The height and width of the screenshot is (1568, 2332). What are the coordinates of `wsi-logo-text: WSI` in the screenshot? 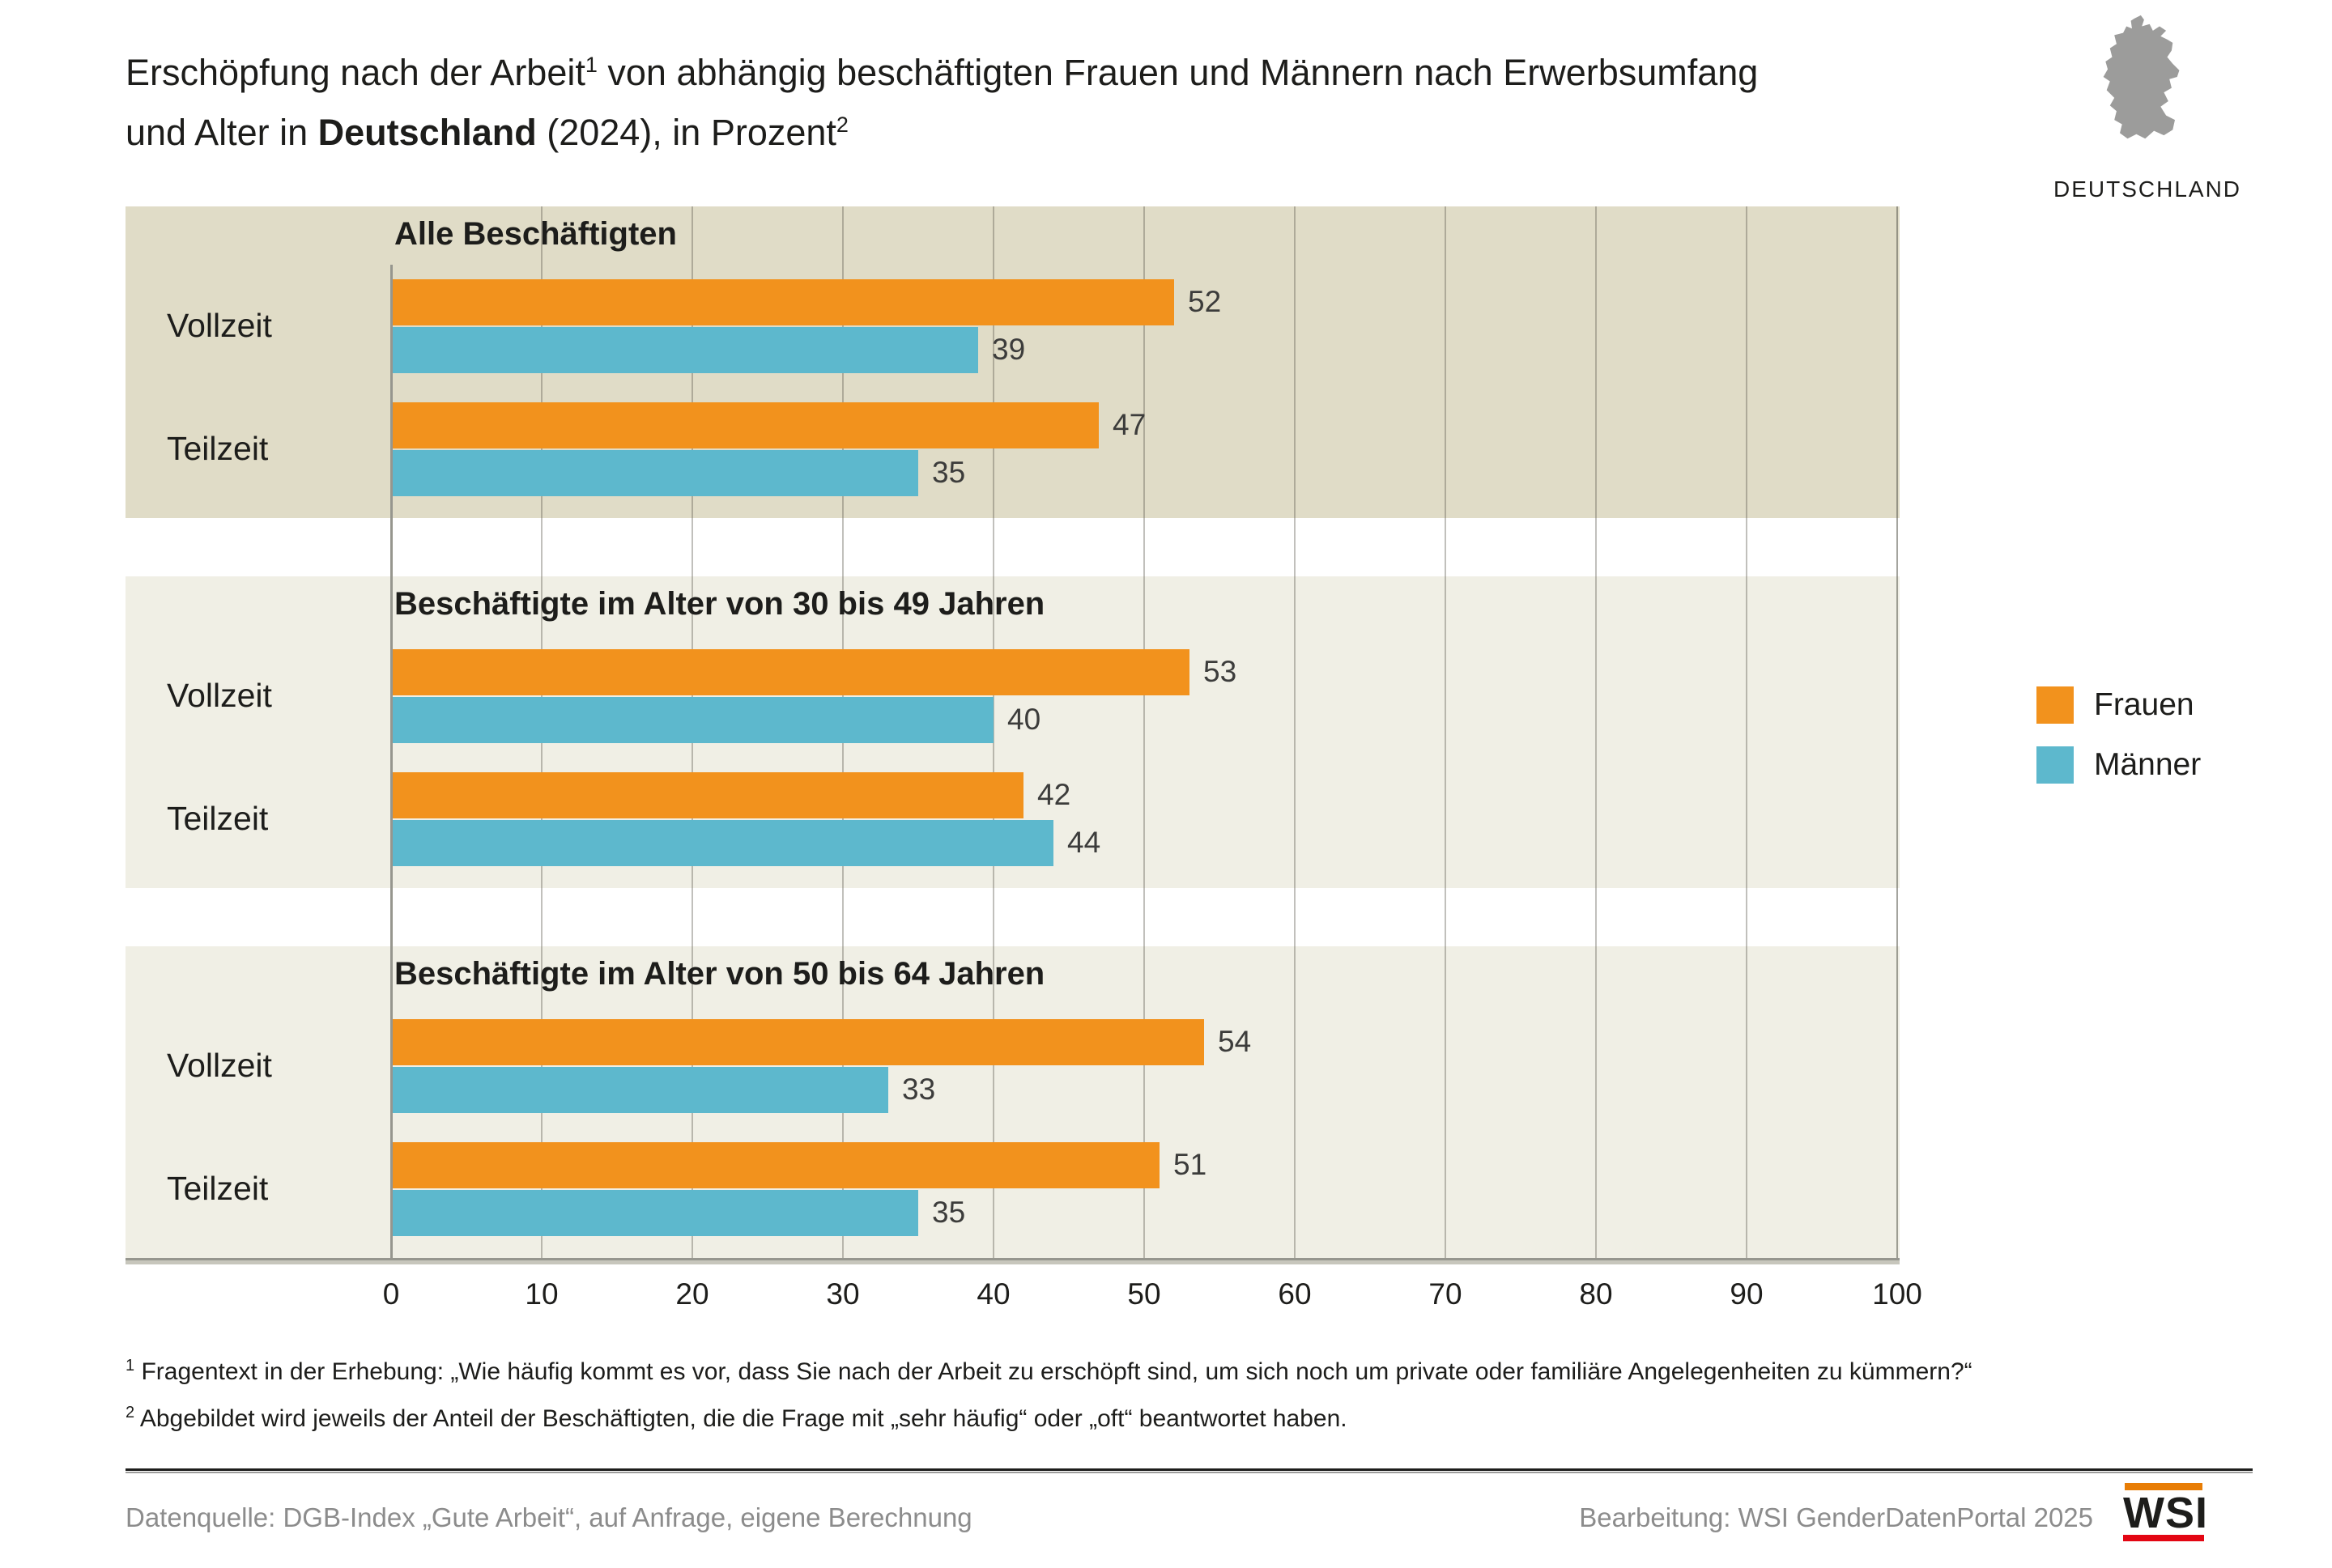 It's located at (2165, 1513).